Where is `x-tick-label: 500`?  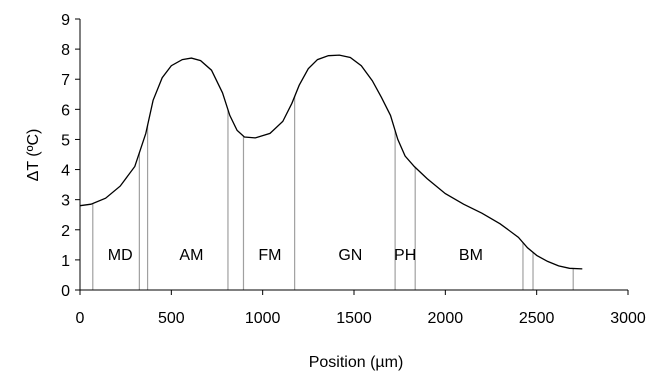 x-tick-label: 500 is located at coordinates (171, 318).